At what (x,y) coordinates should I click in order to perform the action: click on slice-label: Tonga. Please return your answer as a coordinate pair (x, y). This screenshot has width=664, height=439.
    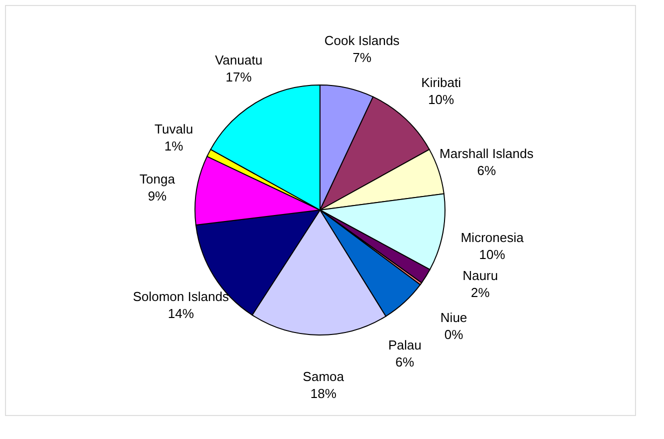
    Looking at the image, I should click on (157, 179).